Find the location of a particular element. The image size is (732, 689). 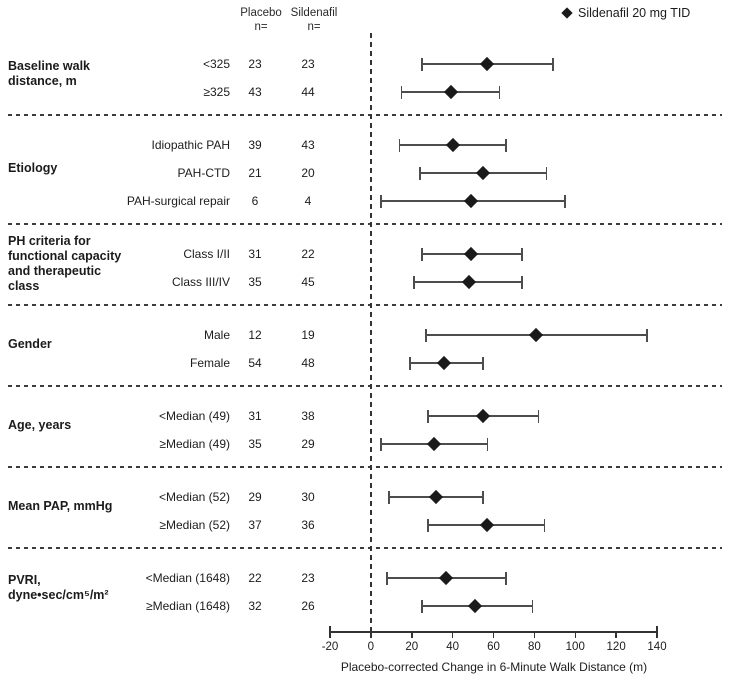

subgroup-label: PAH-CTD is located at coordinates (203, 173).